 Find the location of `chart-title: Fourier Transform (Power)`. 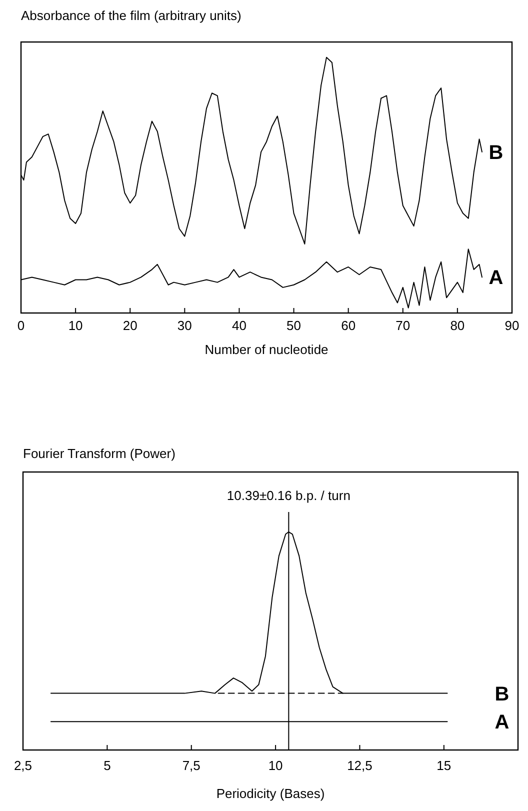

chart-title: Fourier Transform (Power) is located at coordinates (99, 453).